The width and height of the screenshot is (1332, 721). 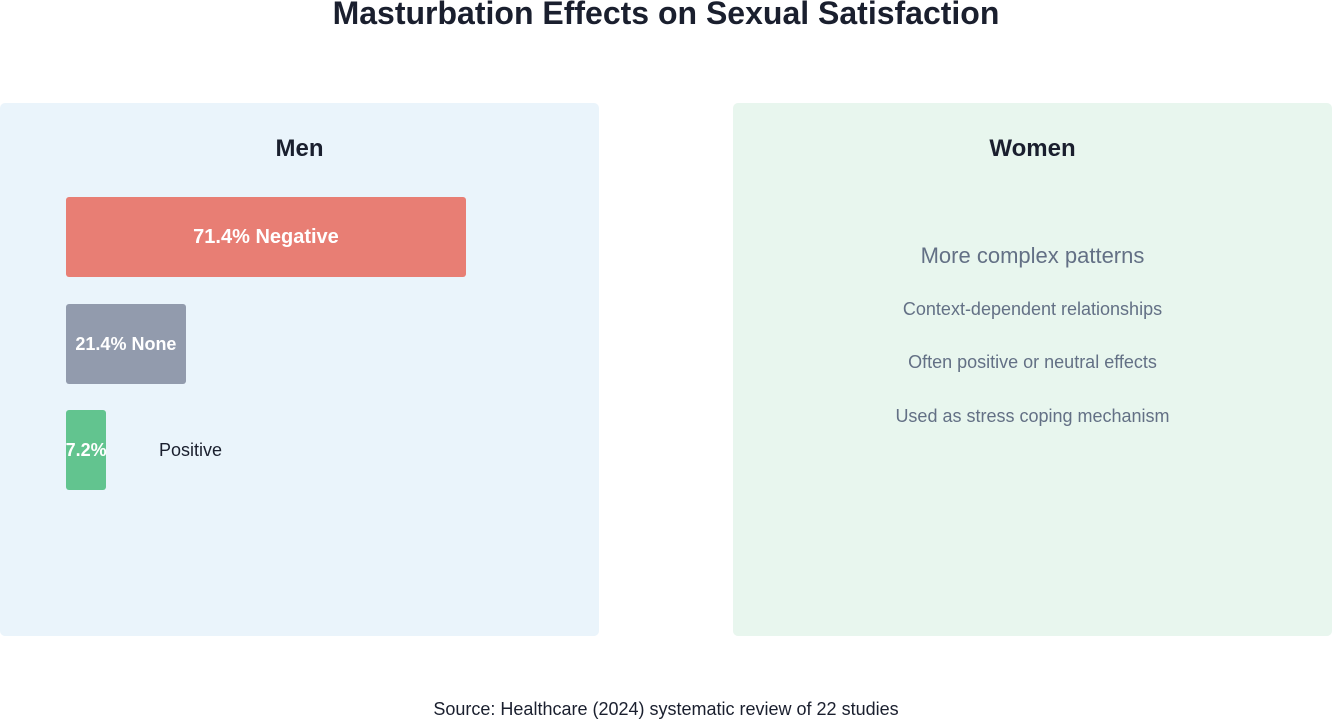 I want to click on positive-outside-label: Positive, so click(x=191, y=450).